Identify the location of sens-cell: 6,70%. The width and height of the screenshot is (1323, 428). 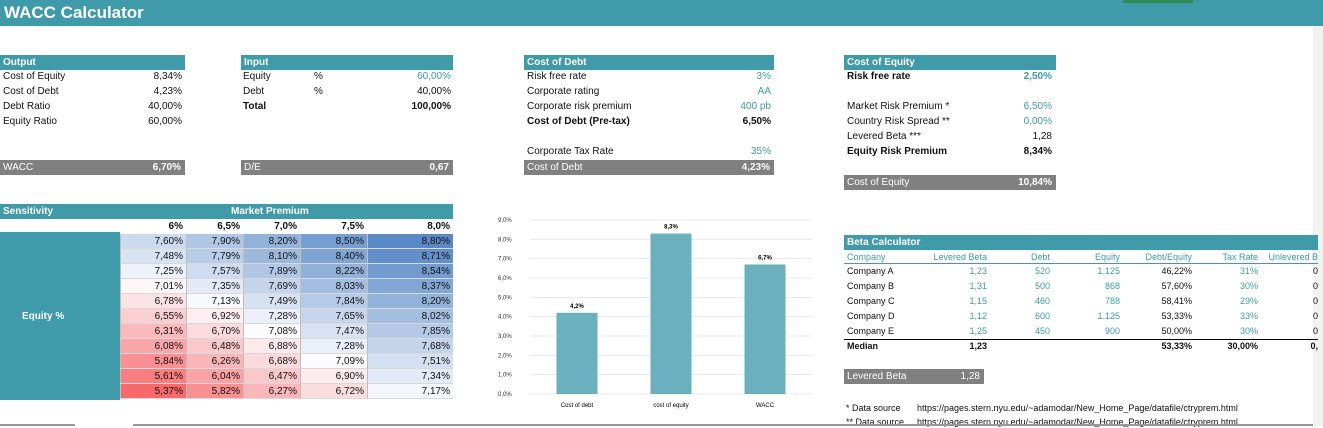
(214, 331).